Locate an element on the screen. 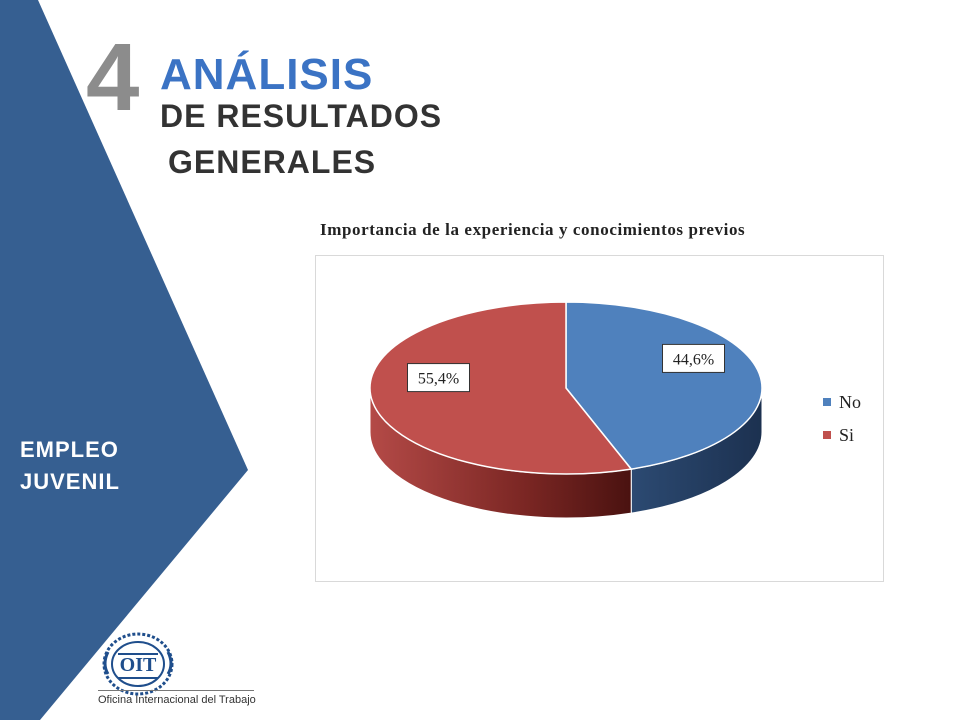 The width and height of the screenshot is (960, 720). data-label-no: 44,6% is located at coordinates (694, 358).